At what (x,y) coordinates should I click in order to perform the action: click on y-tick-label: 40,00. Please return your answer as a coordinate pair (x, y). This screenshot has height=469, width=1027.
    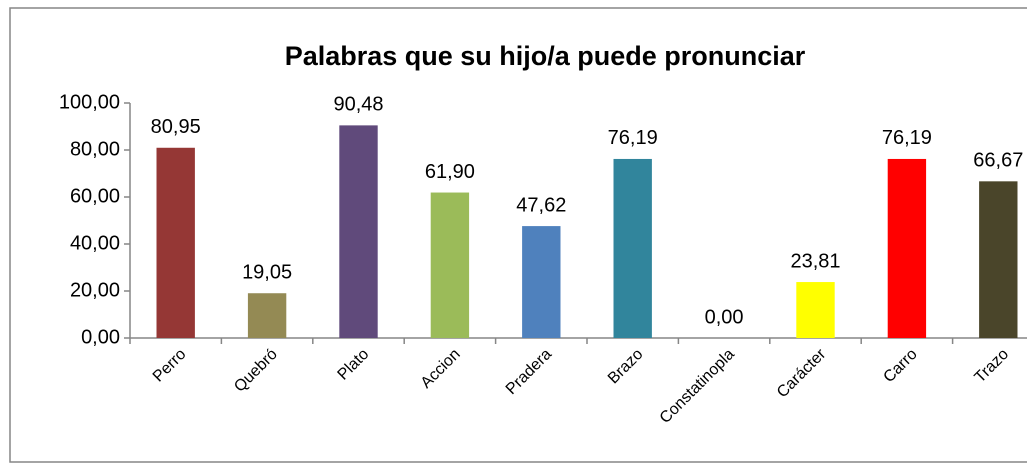
    Looking at the image, I should click on (95, 243).